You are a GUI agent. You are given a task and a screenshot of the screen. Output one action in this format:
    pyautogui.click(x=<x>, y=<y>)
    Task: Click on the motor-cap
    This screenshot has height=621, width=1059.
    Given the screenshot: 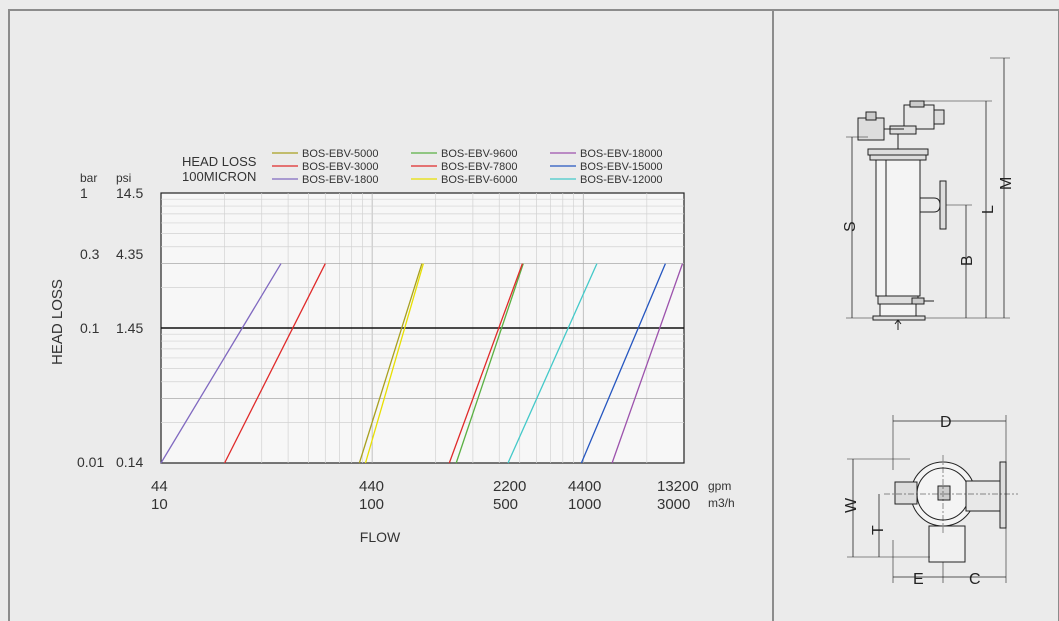 What is the action you would take?
    pyautogui.click(x=939, y=117)
    